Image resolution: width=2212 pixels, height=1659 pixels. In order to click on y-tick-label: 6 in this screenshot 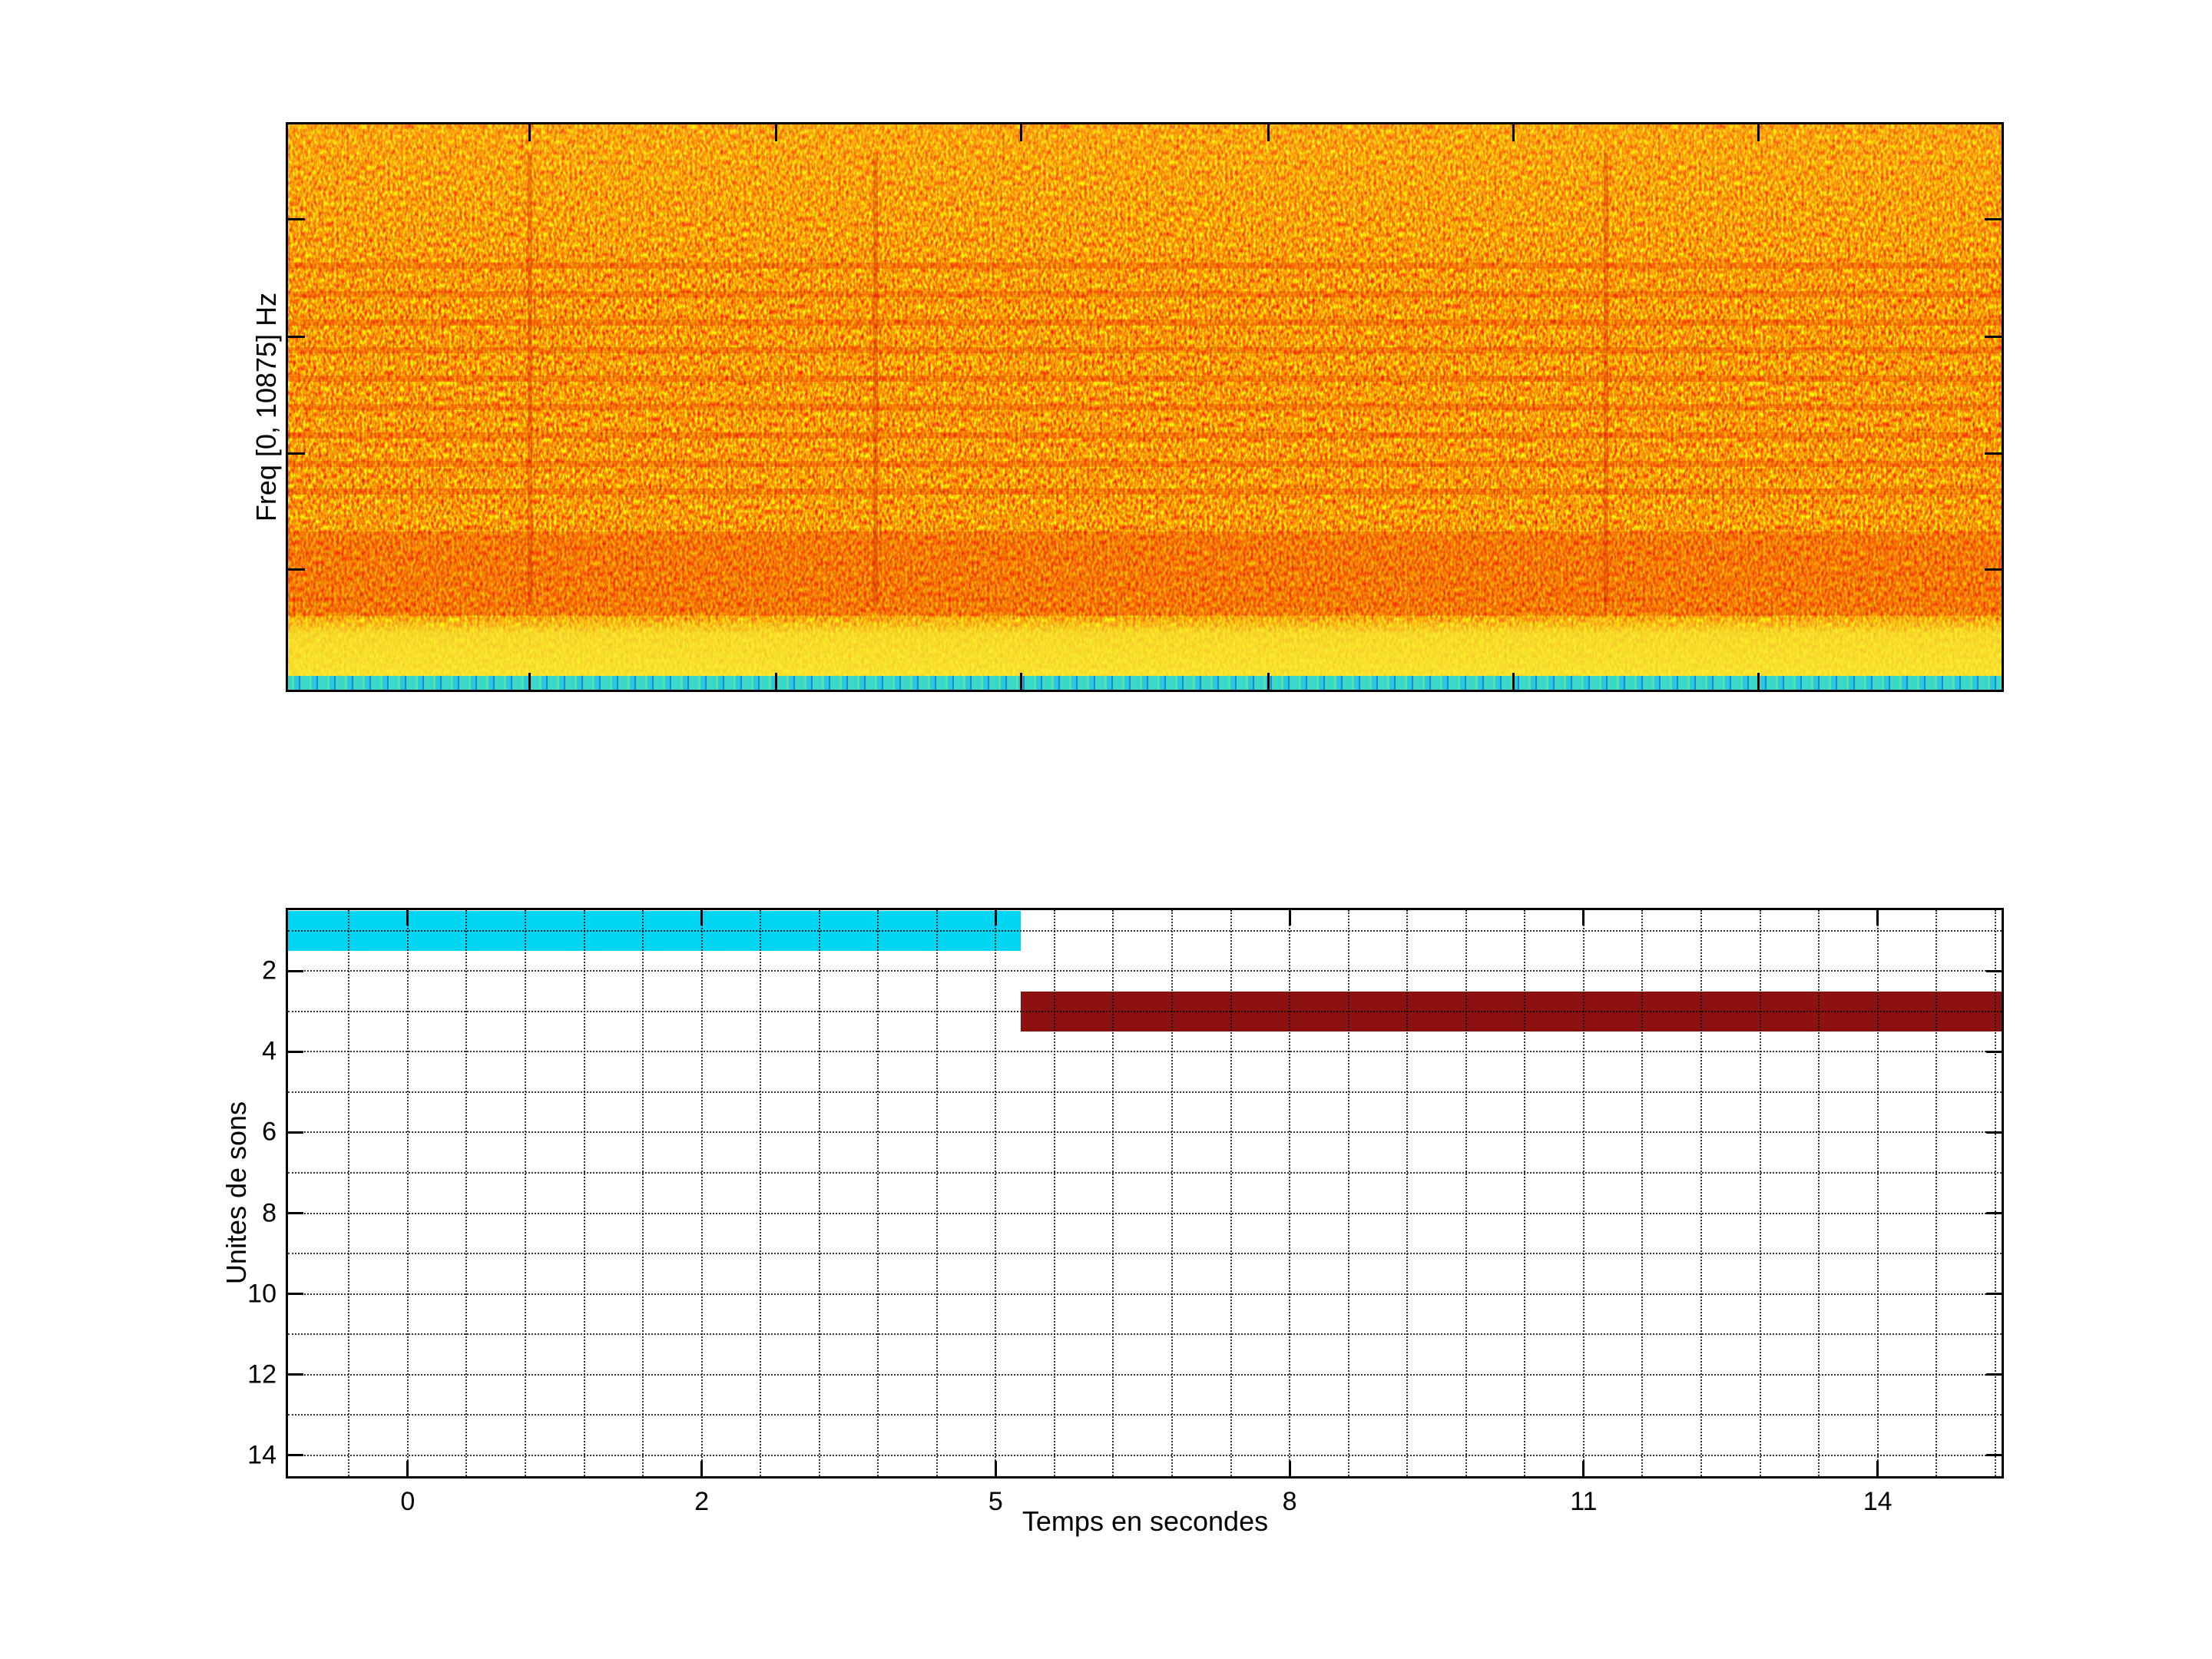, I will do `click(269, 1132)`.